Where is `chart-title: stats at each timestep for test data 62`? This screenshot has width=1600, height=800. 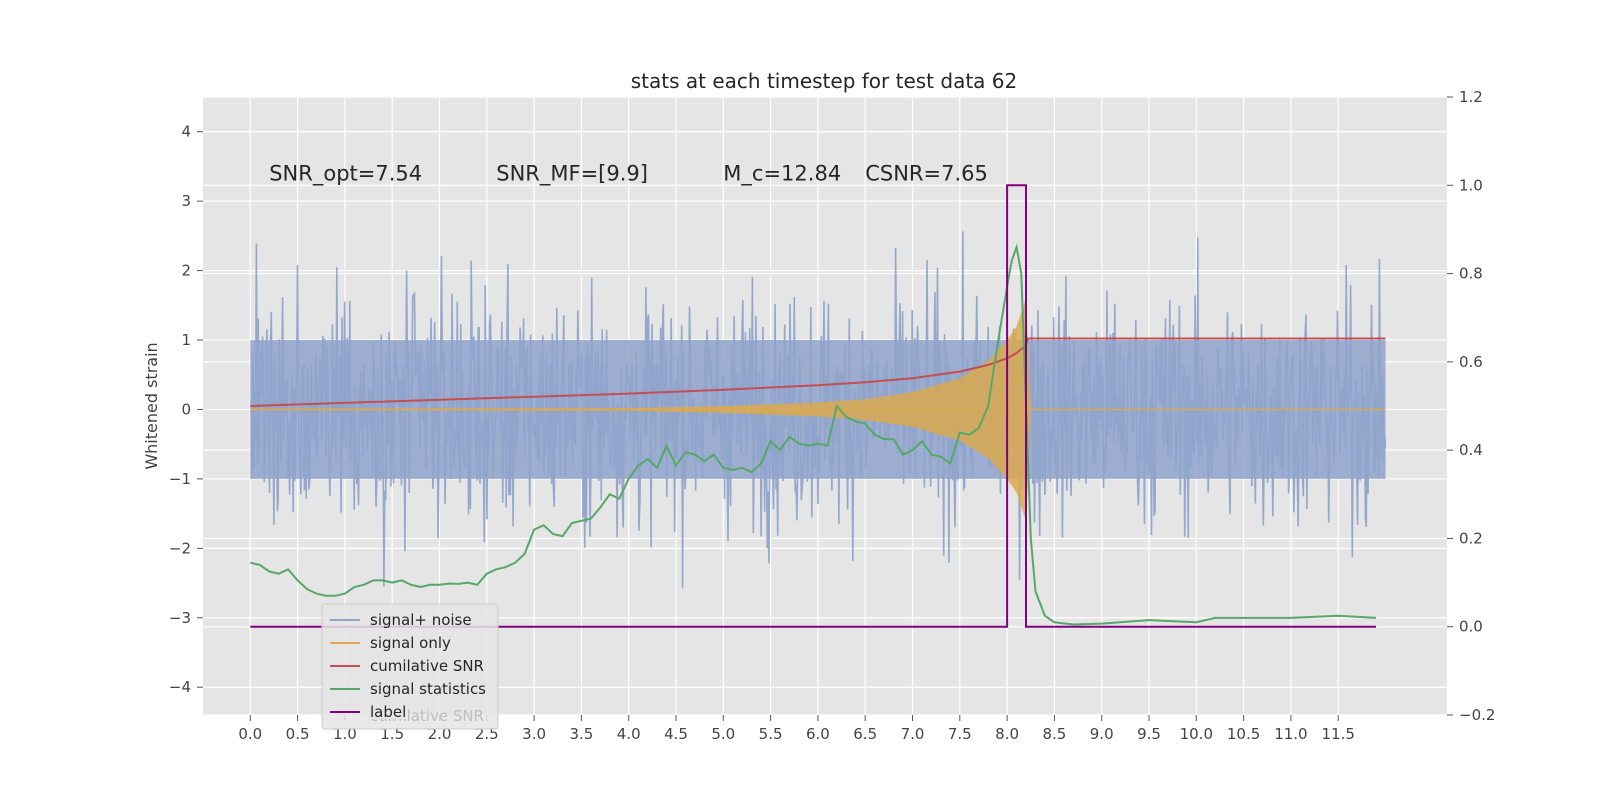
chart-title: stats at each timestep for test data 62 is located at coordinates (824, 81).